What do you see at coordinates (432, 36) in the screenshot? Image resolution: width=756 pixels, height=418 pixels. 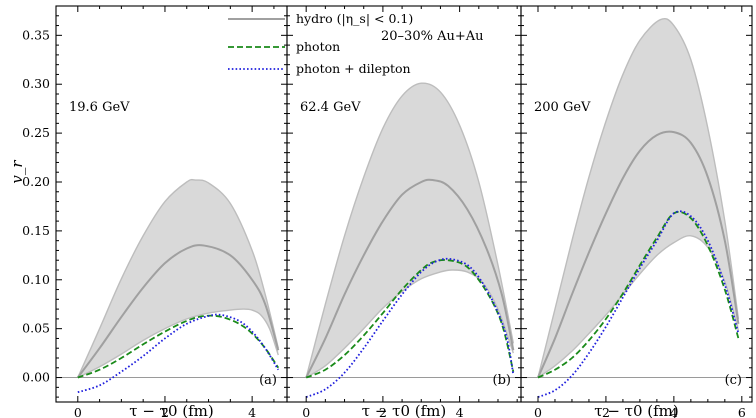 I see `centrality-annotation: 20–30% Au+Au` at bounding box center [432, 36].